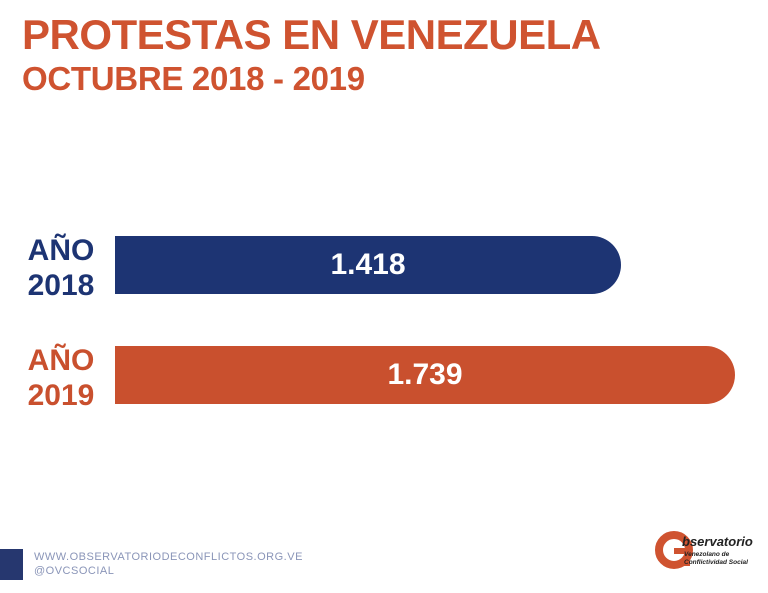 Image resolution: width=768 pixels, height=593 pixels. Describe the element at coordinates (311, 34) in the screenshot. I see `chart-title: PROTESTAS EN VENEZUELA` at that location.